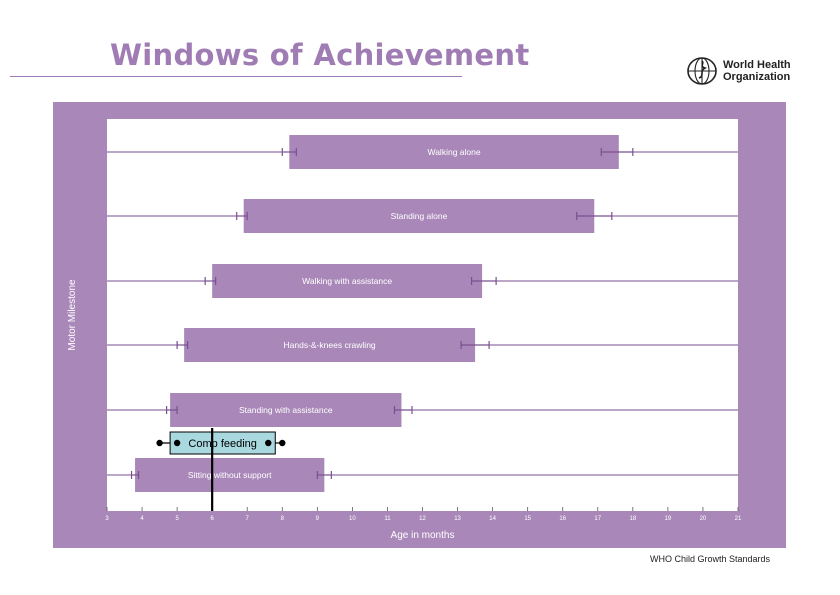 The height and width of the screenshot is (595, 840). I want to click on milestone-label: Hands-&-knees crawling, so click(330, 345).